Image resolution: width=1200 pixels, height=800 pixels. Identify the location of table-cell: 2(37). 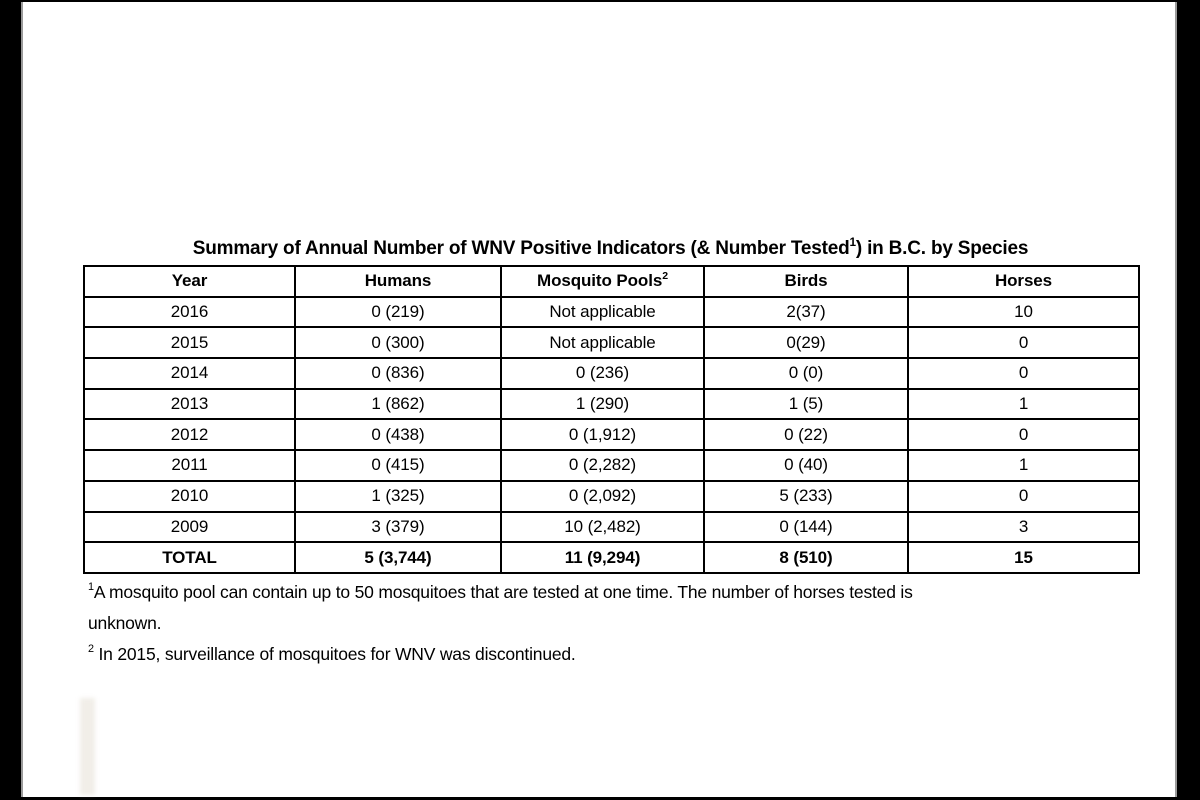
(806, 312).